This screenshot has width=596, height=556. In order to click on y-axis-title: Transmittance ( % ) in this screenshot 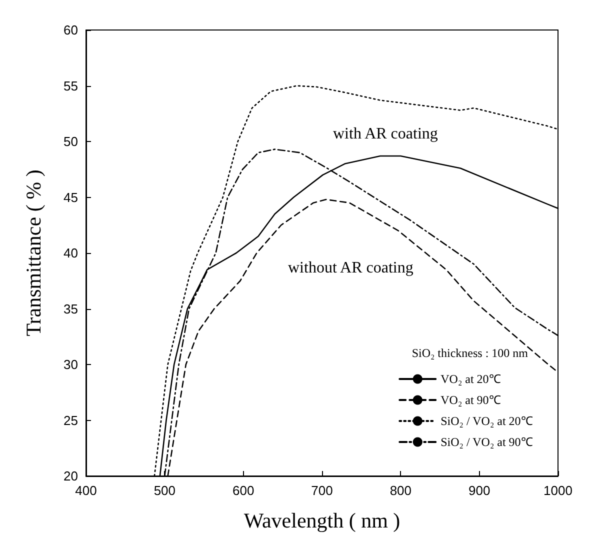, I will do `click(34, 253)`.